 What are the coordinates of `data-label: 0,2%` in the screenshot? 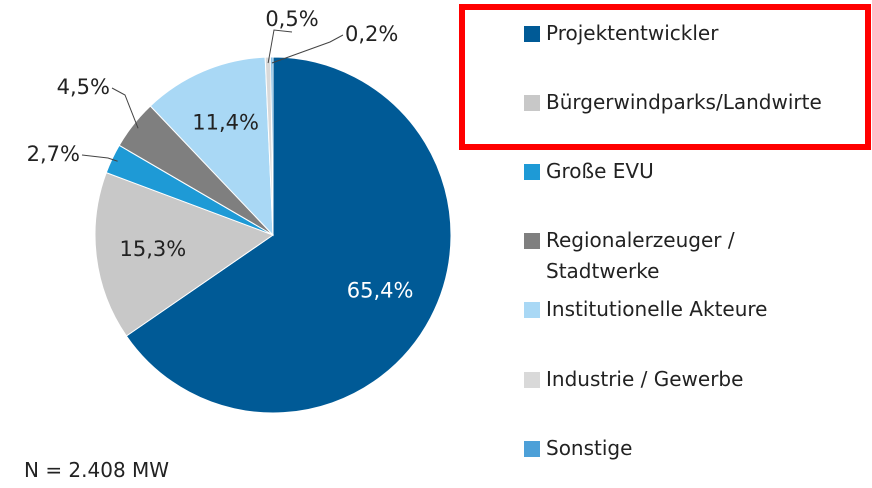 It's located at (371, 34).